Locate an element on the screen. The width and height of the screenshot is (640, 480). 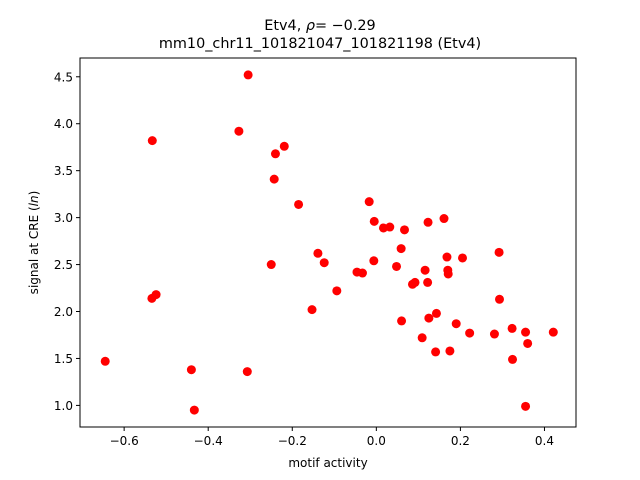
y-tick-label: 1.0 is located at coordinates (63, 406).